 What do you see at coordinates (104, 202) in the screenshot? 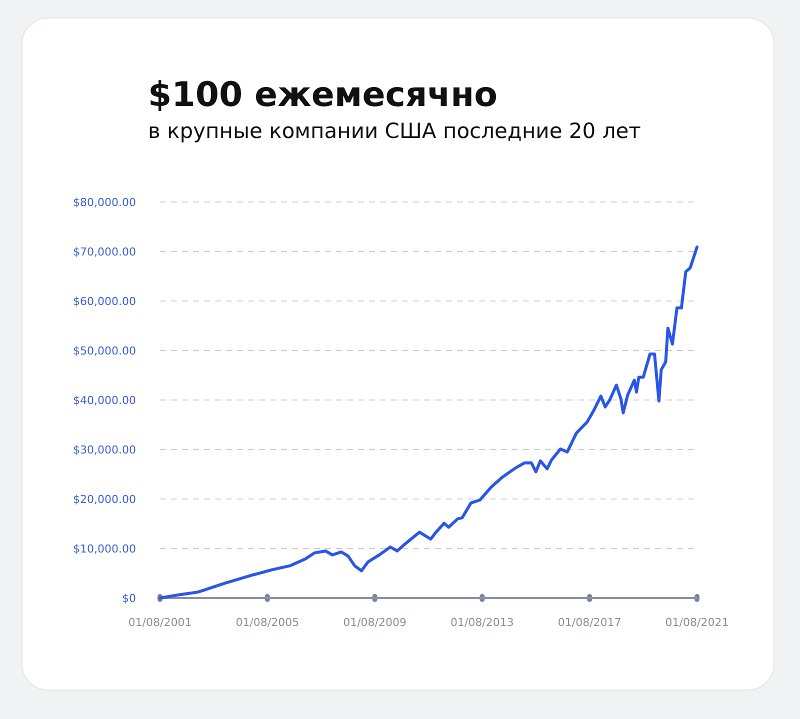
I see `y-tick-label: $80,000.00` at bounding box center [104, 202].